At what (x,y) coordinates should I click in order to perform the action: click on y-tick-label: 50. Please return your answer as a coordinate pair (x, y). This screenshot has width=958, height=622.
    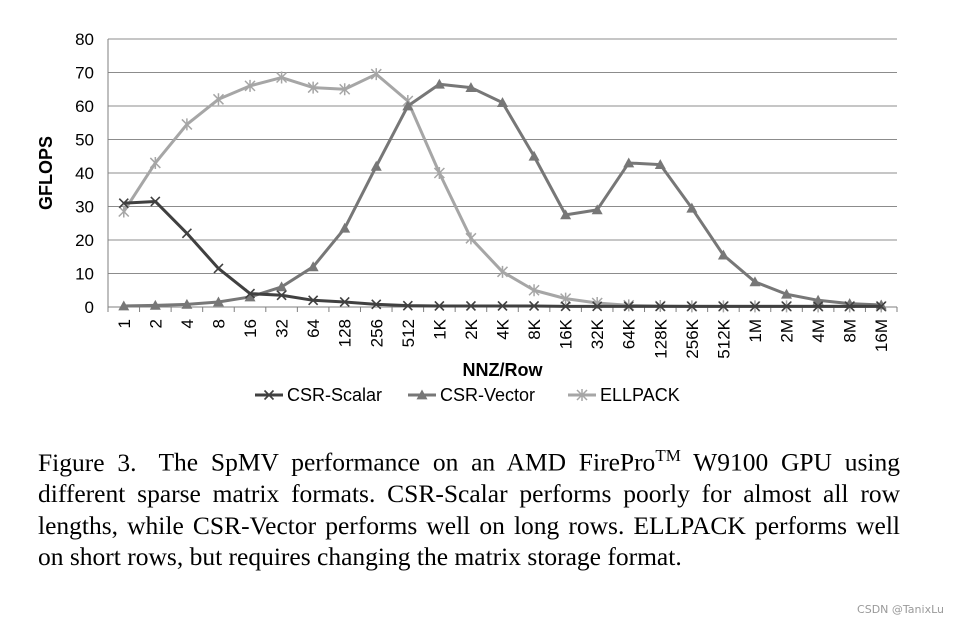
    Looking at the image, I should click on (84, 140).